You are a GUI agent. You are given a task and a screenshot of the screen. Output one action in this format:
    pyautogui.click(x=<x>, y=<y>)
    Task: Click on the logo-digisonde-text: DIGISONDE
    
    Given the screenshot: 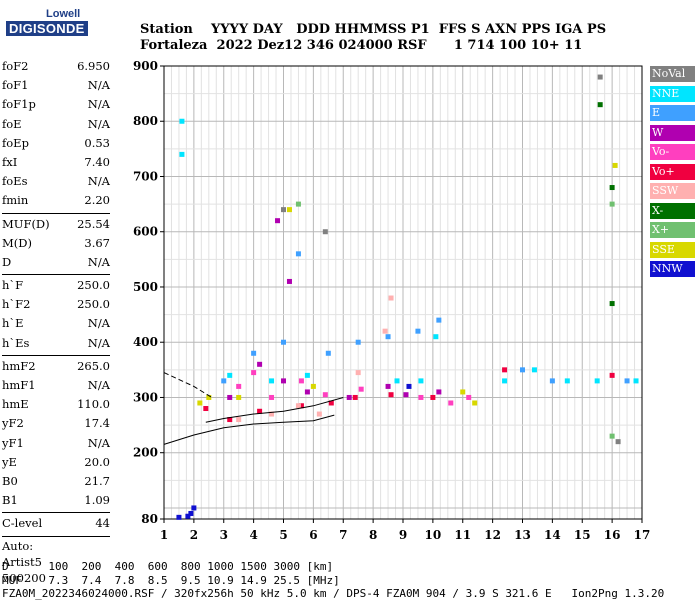 What is the action you would take?
    pyautogui.click(x=47, y=28)
    